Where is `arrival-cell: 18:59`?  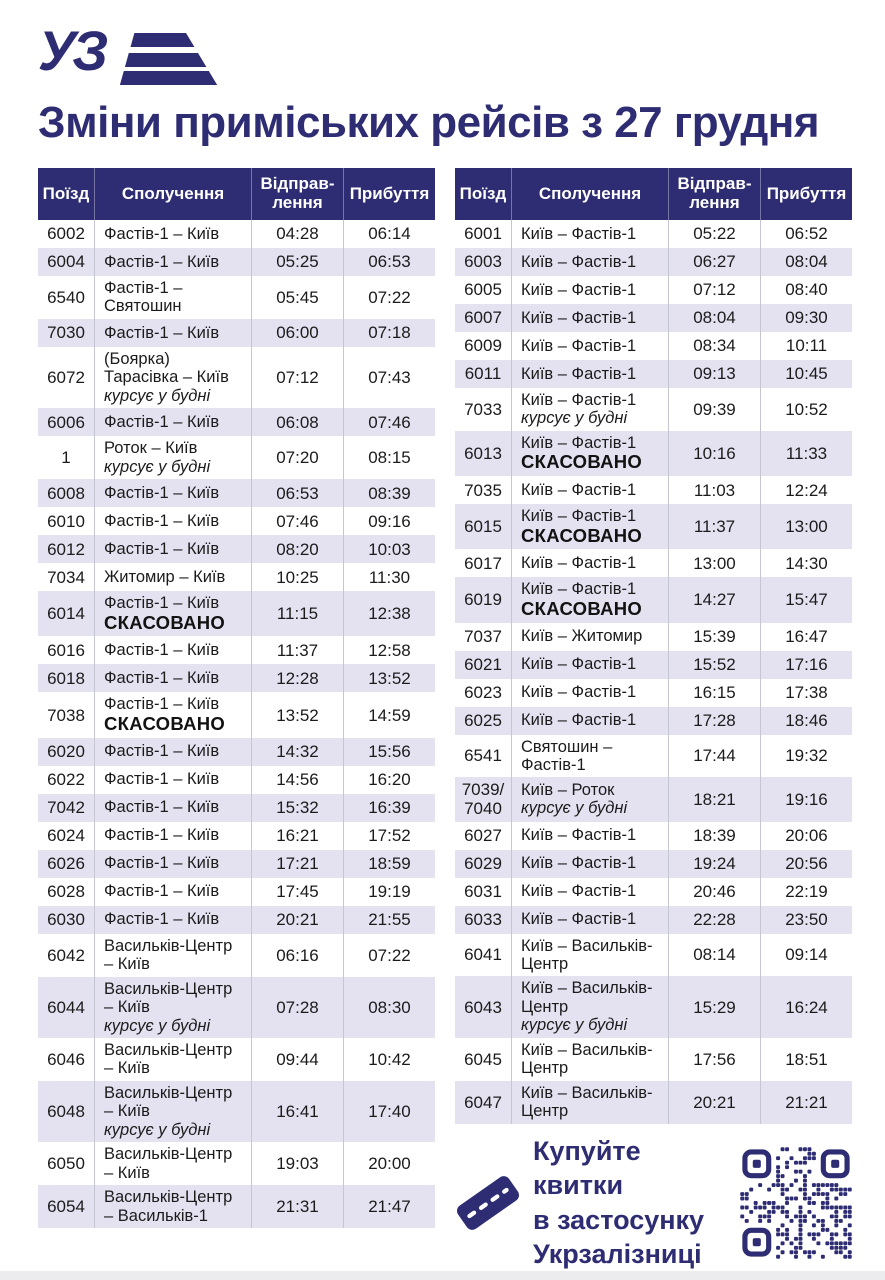 arrival-cell: 18:59 is located at coordinates (389, 863).